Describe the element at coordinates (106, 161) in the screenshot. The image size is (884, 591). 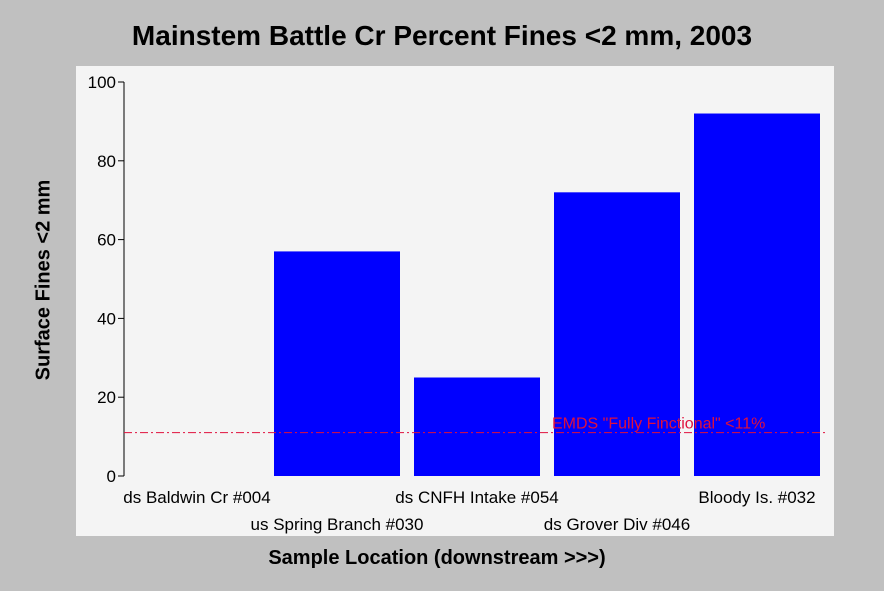
I see `y-tick-label-80: 80` at that location.